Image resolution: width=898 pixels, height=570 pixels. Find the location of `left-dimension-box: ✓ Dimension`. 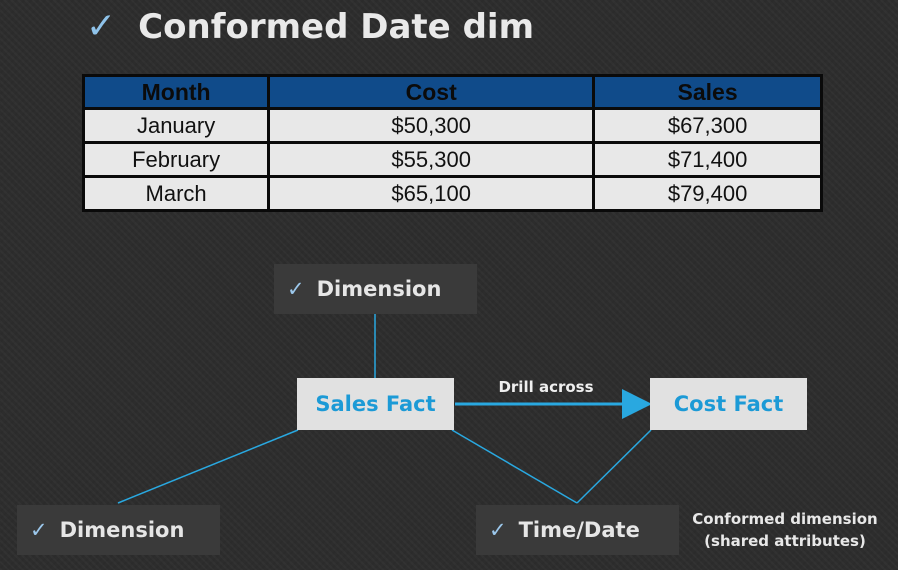

left-dimension-box: ✓ Dimension is located at coordinates (118, 530).